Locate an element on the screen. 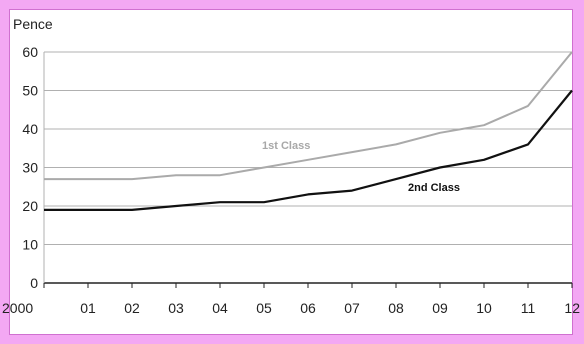 This screenshot has height=344, width=584. x-tick-label-04: 04 is located at coordinates (220, 308).